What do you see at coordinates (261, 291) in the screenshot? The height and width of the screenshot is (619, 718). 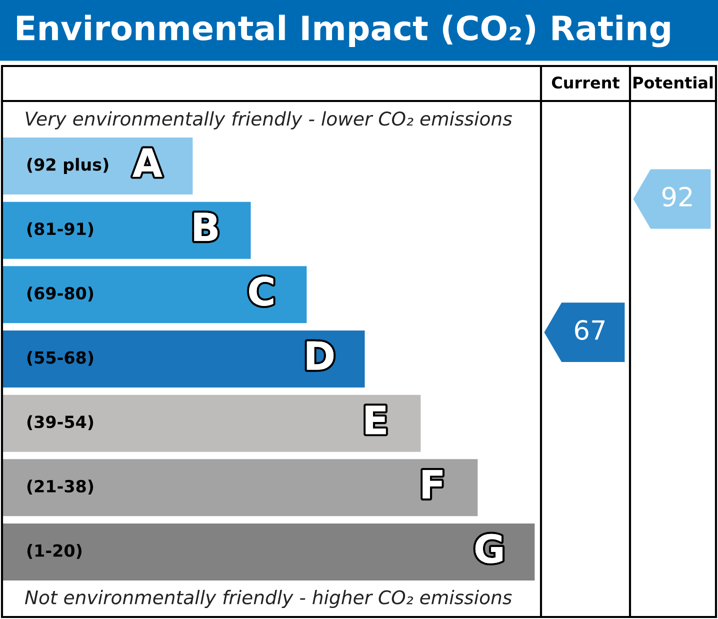 I see `annotation: C` at bounding box center [261, 291].